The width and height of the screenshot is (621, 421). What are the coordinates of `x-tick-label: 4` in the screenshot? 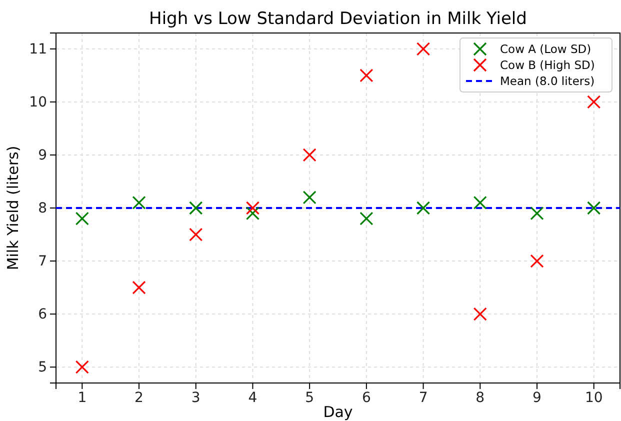 It's located at (253, 398).